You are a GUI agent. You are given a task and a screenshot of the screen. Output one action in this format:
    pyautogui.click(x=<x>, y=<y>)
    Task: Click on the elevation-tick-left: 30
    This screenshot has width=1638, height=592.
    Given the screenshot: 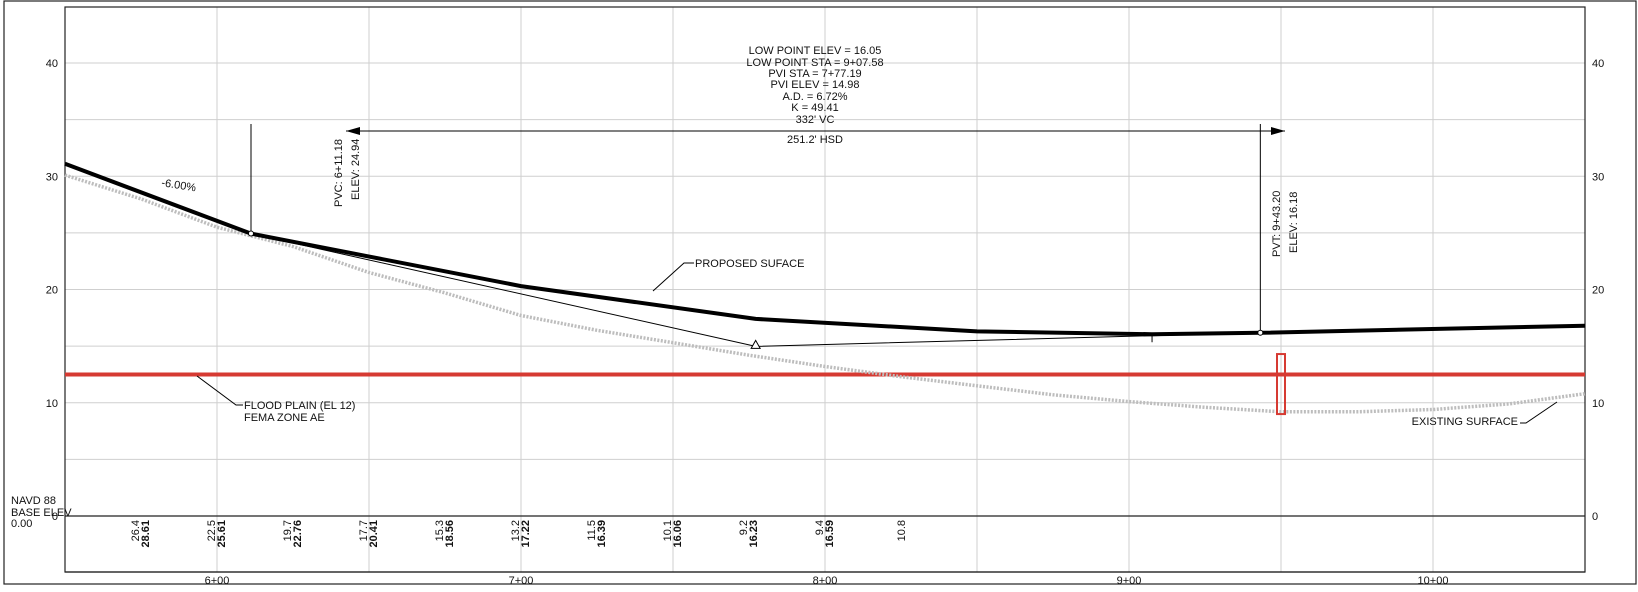 What is the action you would take?
    pyautogui.click(x=52, y=177)
    